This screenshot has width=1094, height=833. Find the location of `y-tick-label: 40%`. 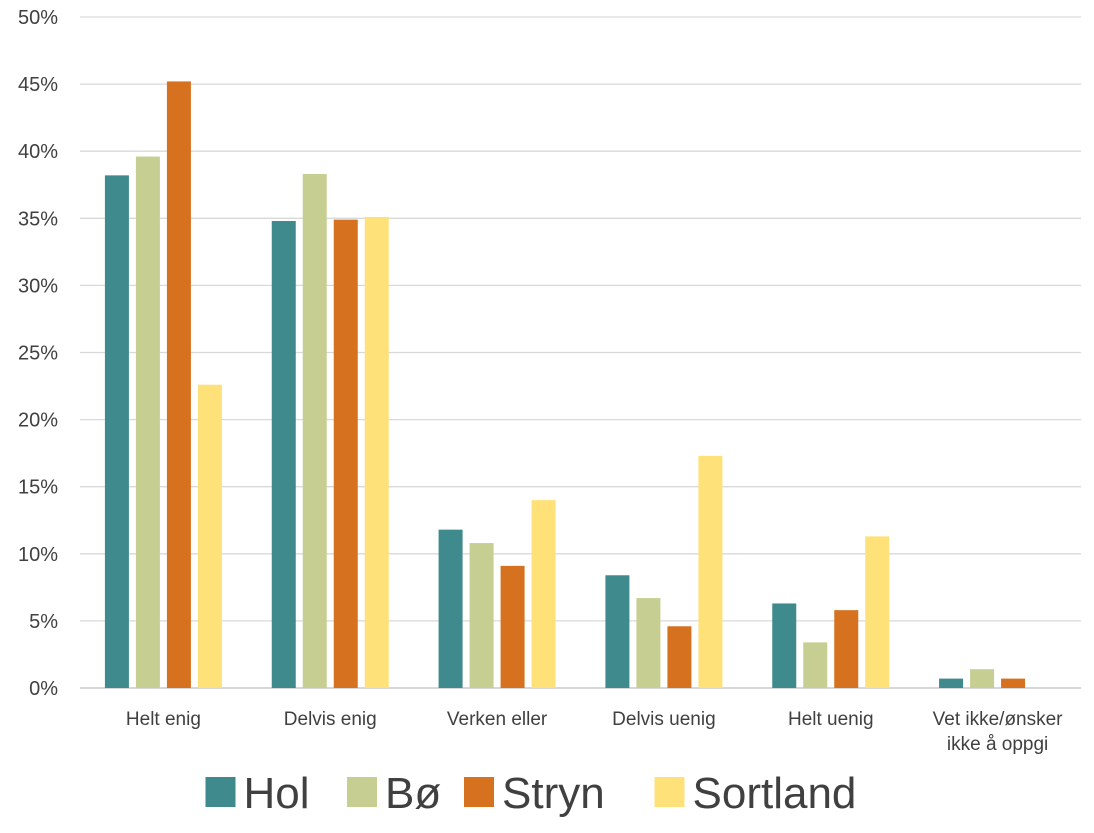

y-tick-label: 40% is located at coordinates (38, 152).